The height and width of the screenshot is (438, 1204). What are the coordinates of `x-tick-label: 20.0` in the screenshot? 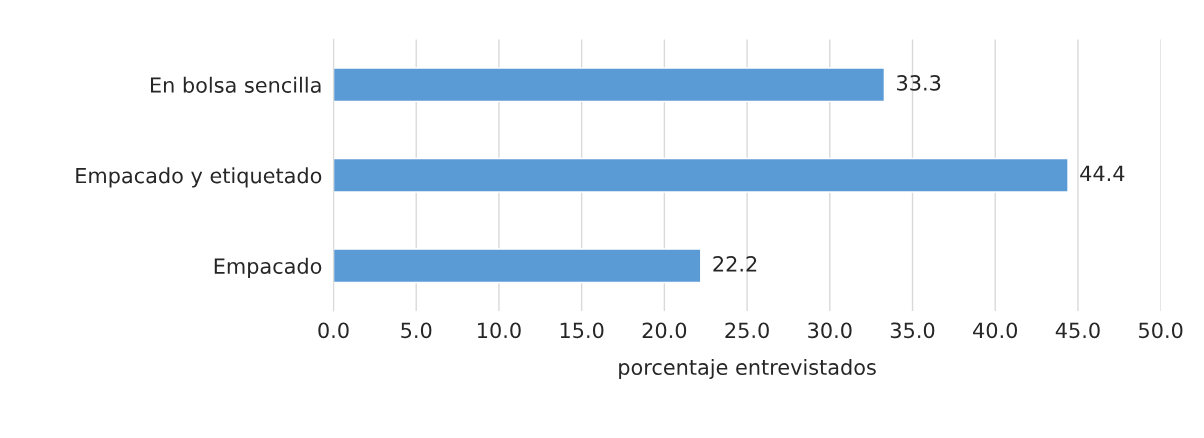 It's located at (664, 330).